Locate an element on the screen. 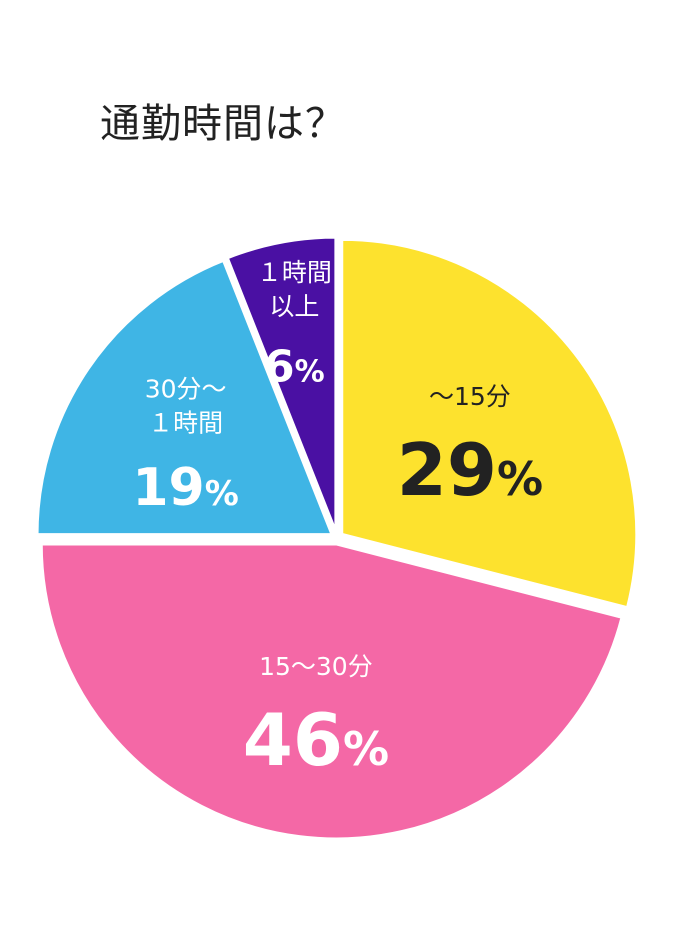 The image size is (680, 940). pie-slice-4-value: 6% is located at coordinates (294, 366).